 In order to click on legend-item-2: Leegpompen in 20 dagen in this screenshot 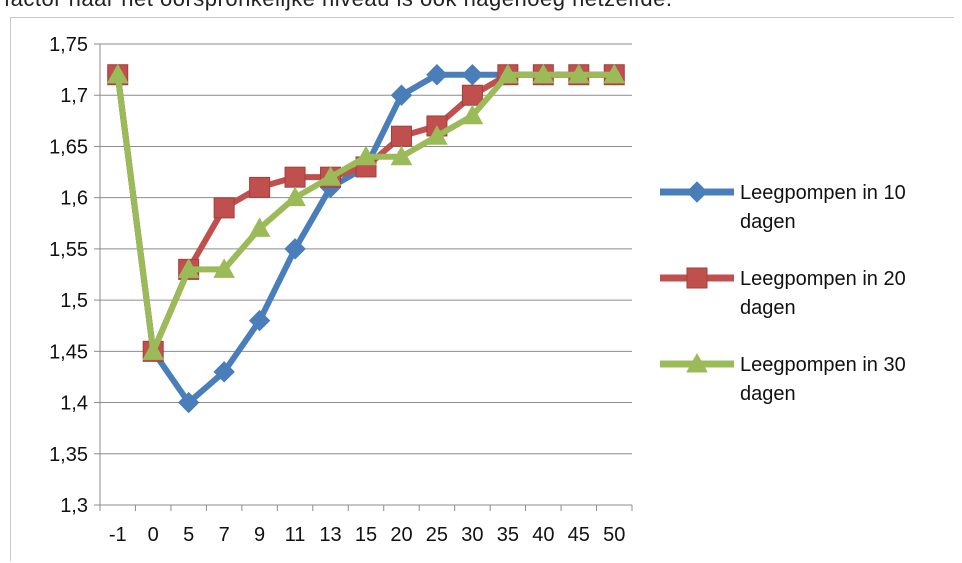, I will do `click(783, 293)`.